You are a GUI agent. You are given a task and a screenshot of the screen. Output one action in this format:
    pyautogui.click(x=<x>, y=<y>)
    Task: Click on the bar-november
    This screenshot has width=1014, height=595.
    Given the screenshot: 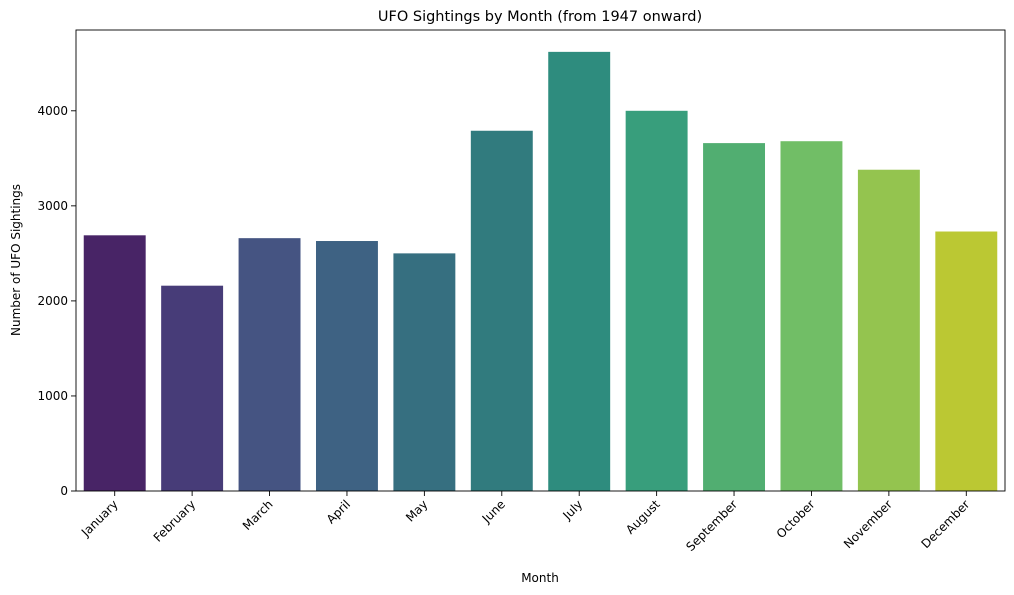 What is the action you would take?
    pyautogui.click(x=888, y=330)
    